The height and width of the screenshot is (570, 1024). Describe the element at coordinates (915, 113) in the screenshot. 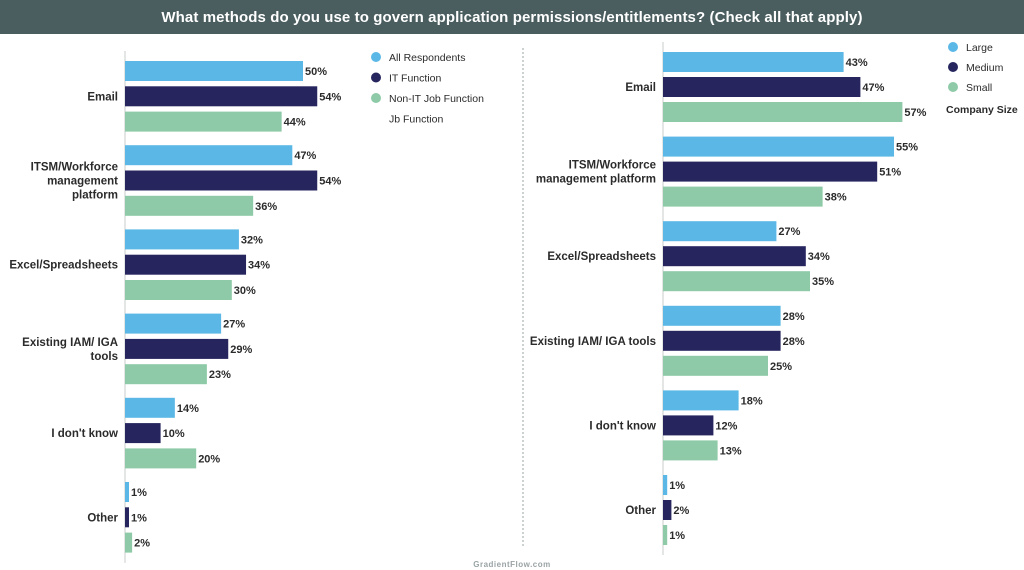

I see `data-label: 57%` at that location.